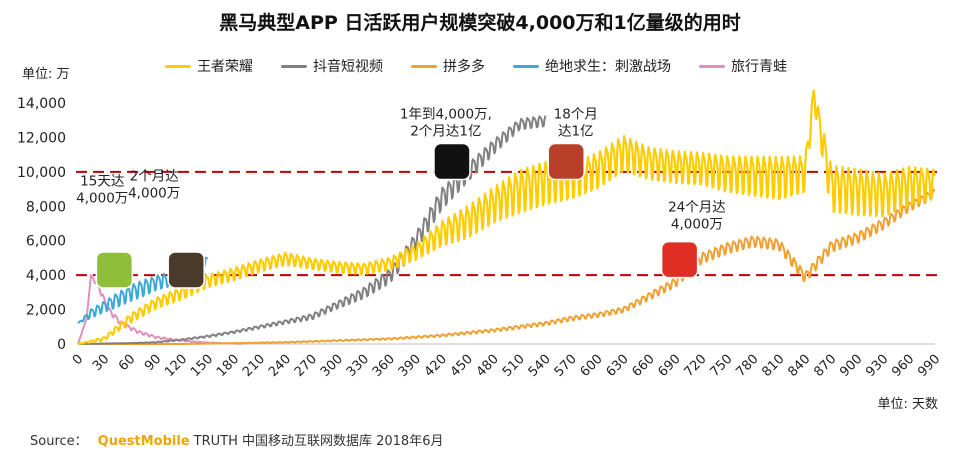  I want to click on x-tick-label: 510, so click(514, 366).